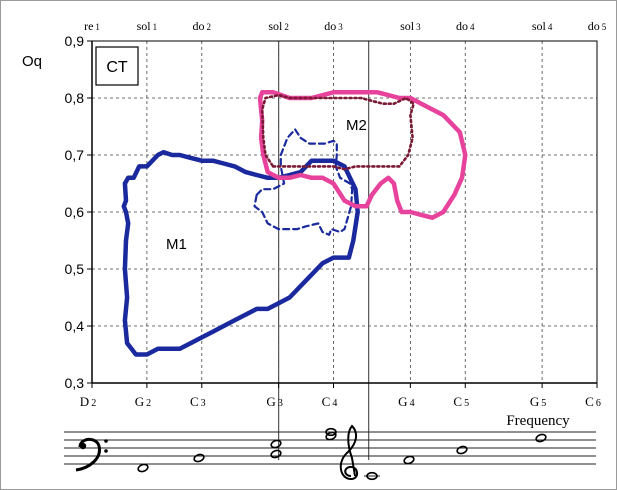 This screenshot has width=617, height=490. What do you see at coordinates (597, 26) in the screenshot?
I see `x-tick-label-top: do 5` at bounding box center [597, 26].